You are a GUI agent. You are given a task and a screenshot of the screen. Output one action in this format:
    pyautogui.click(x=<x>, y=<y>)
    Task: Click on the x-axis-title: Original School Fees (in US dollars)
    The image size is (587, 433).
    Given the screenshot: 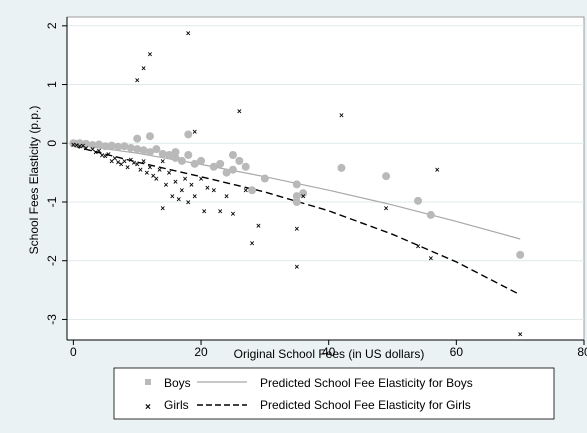 What is the action you would take?
    pyautogui.click(x=329, y=354)
    